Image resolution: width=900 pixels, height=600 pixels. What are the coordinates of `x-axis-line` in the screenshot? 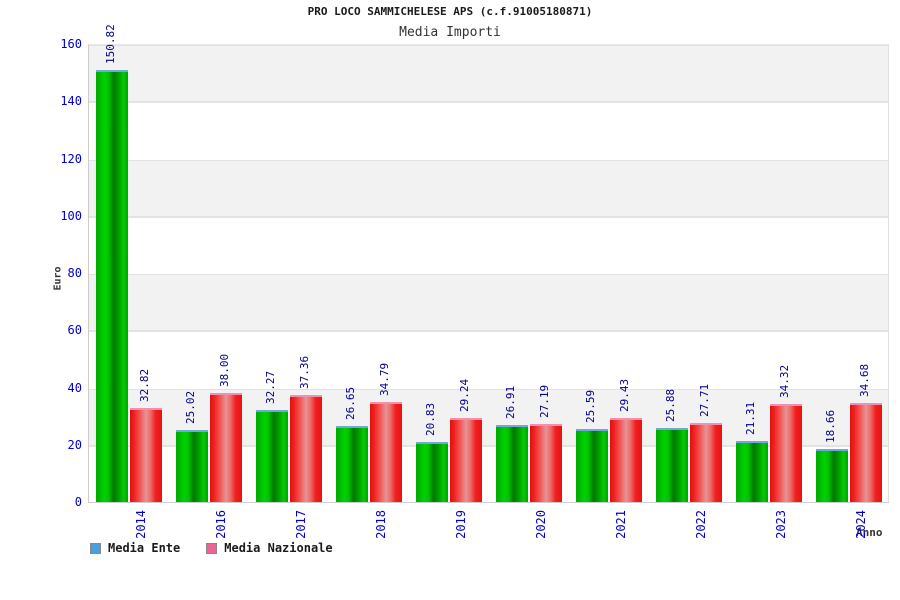 It's located at (488, 502).